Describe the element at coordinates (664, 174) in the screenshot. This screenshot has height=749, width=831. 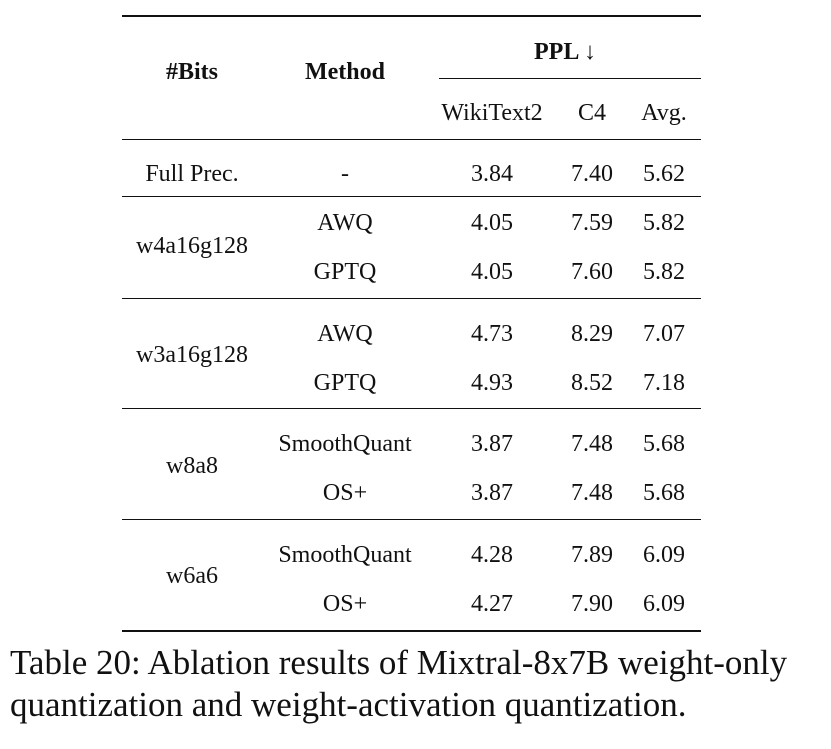
I see `avg-cell: 5.62` at that location.